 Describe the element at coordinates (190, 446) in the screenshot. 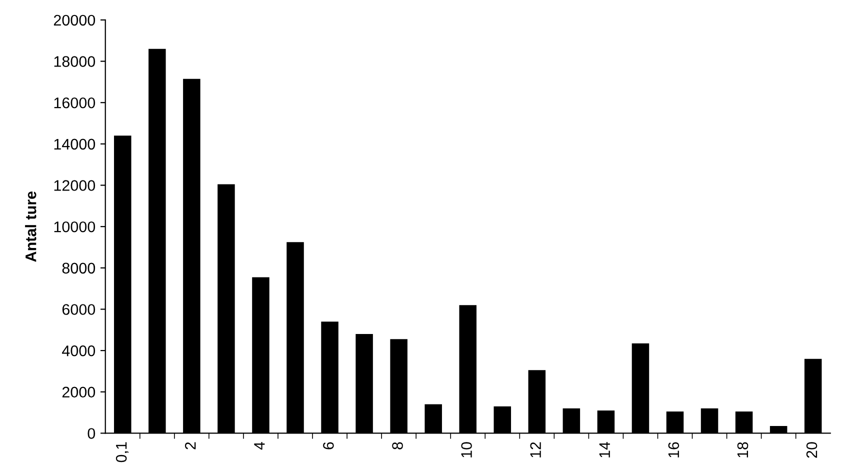

I see `x-tick-label: 2` at that location.